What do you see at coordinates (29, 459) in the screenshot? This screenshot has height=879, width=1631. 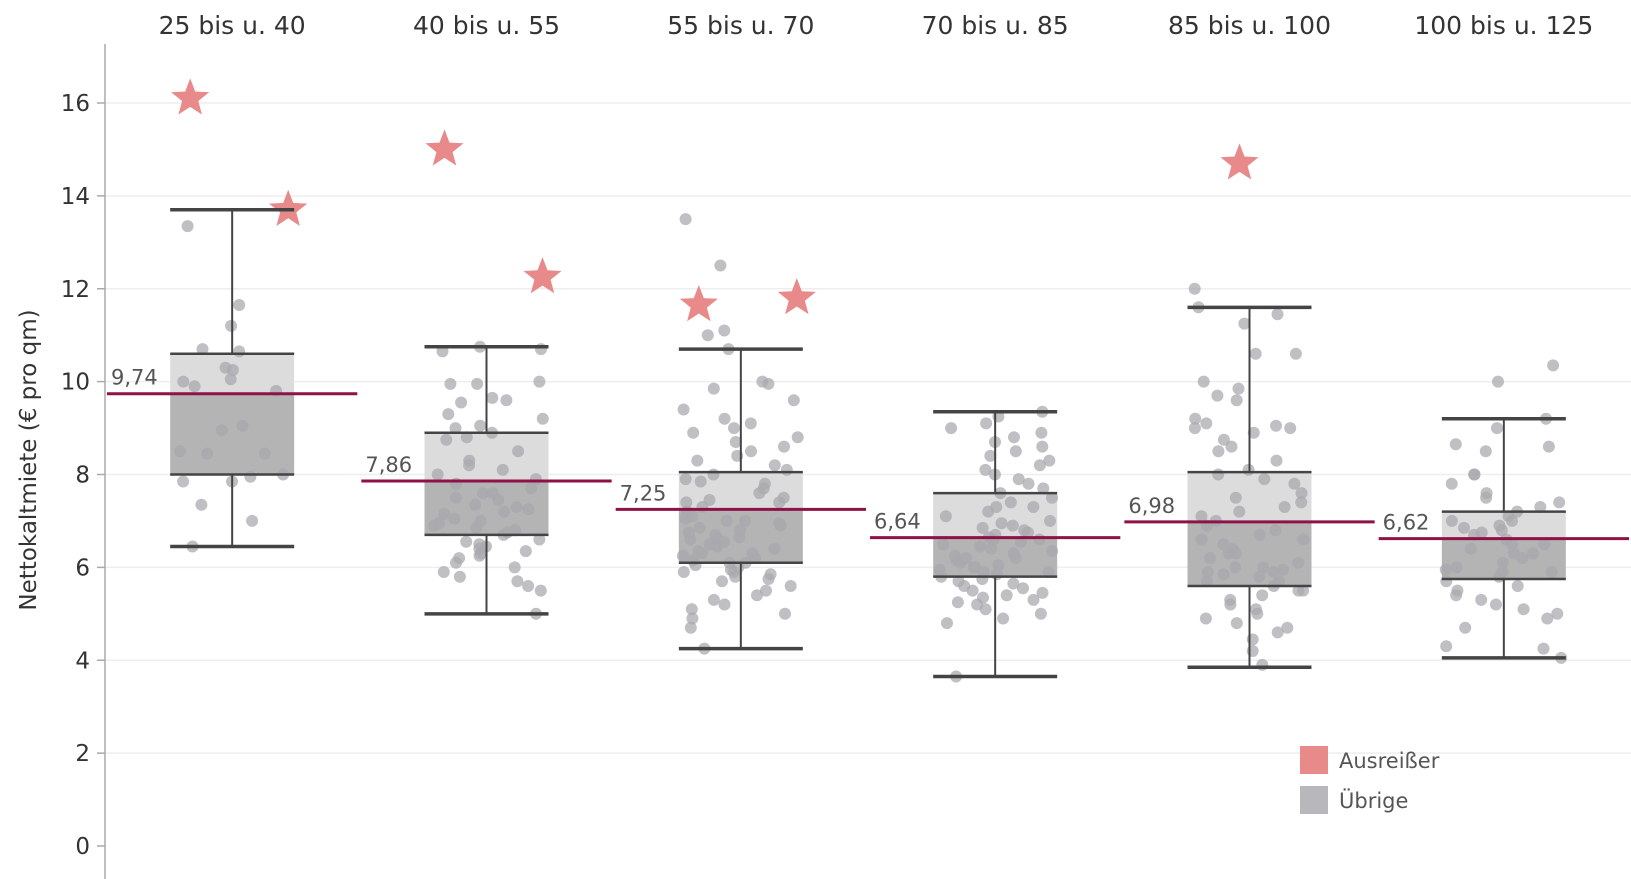 I see `y-axis-label: Nettokaltmiete (€ pro qm)` at bounding box center [29, 459].